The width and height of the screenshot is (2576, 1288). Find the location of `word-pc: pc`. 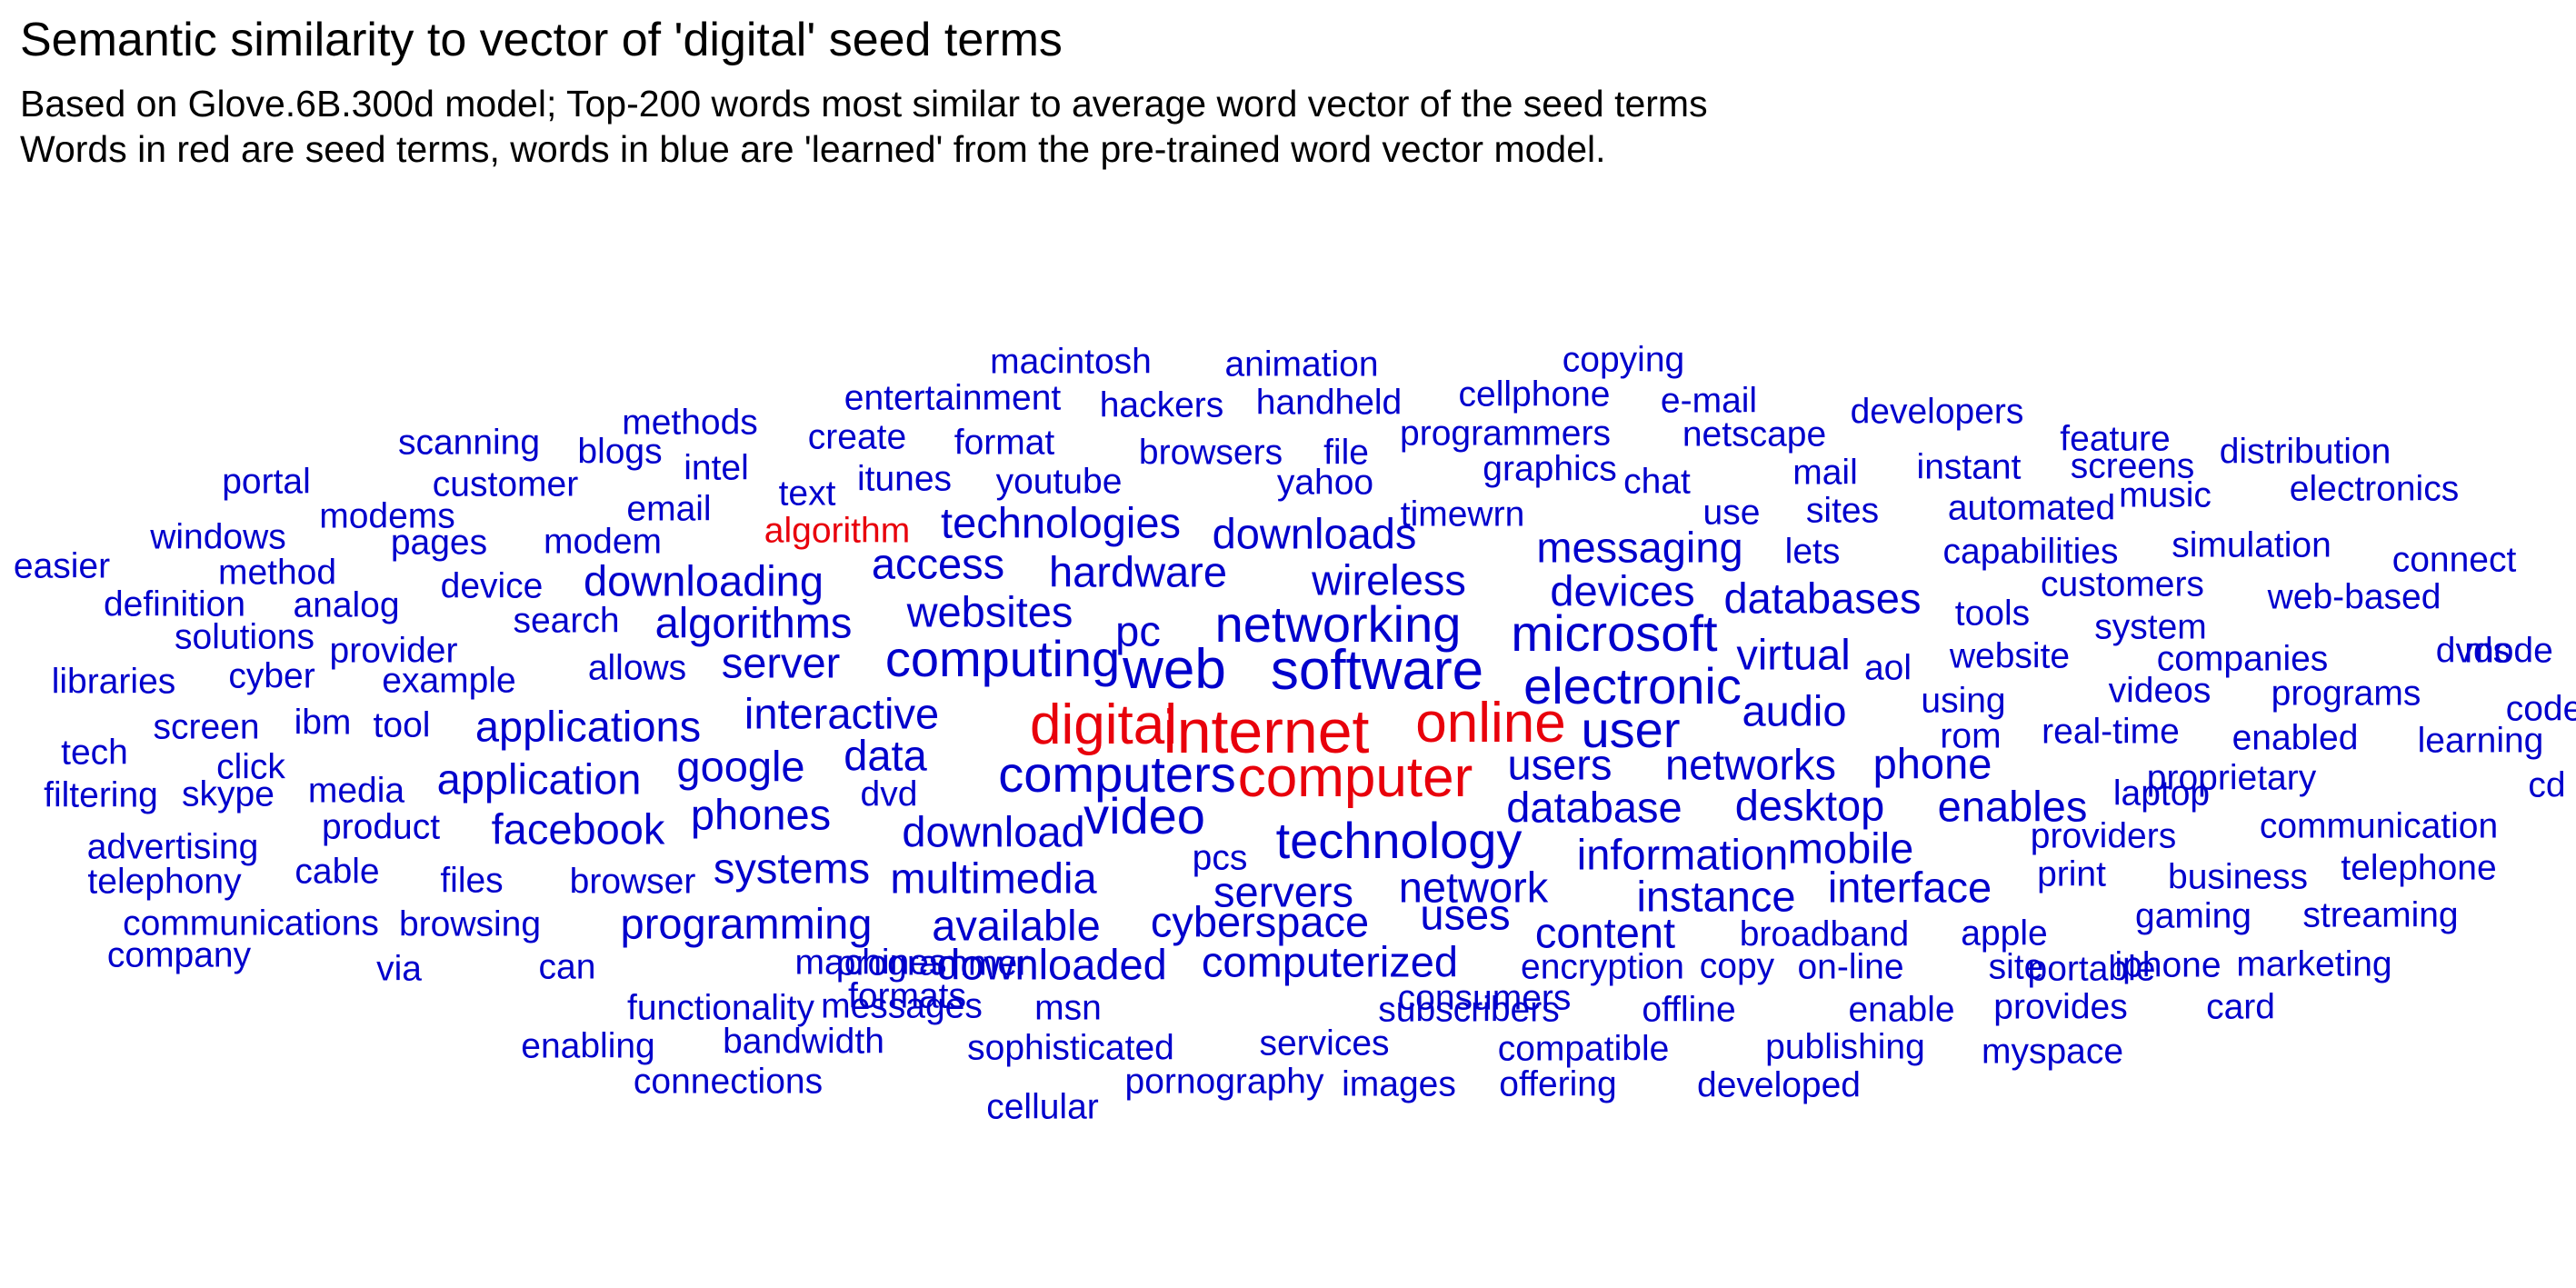

word-pc: pc is located at coordinates (1138, 630).